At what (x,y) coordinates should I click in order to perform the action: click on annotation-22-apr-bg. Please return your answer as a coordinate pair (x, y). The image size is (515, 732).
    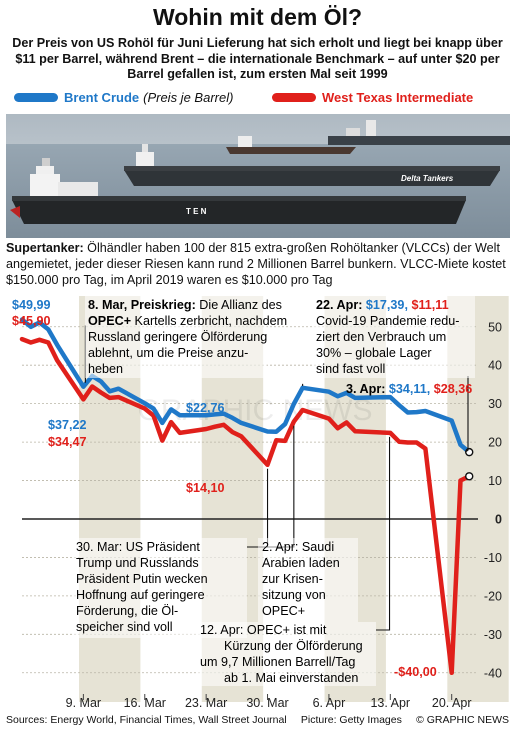
    Looking at the image, I should click on (394, 337).